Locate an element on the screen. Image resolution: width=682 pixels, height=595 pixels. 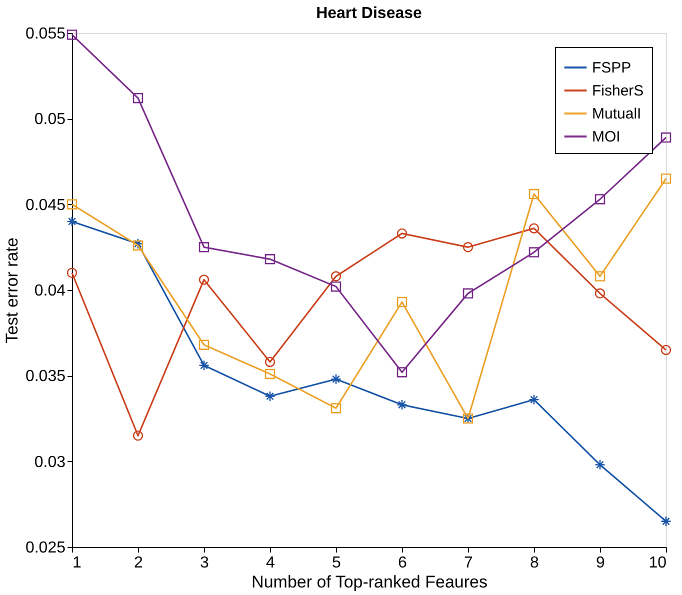
legend-label: FisherS is located at coordinates (618, 91).